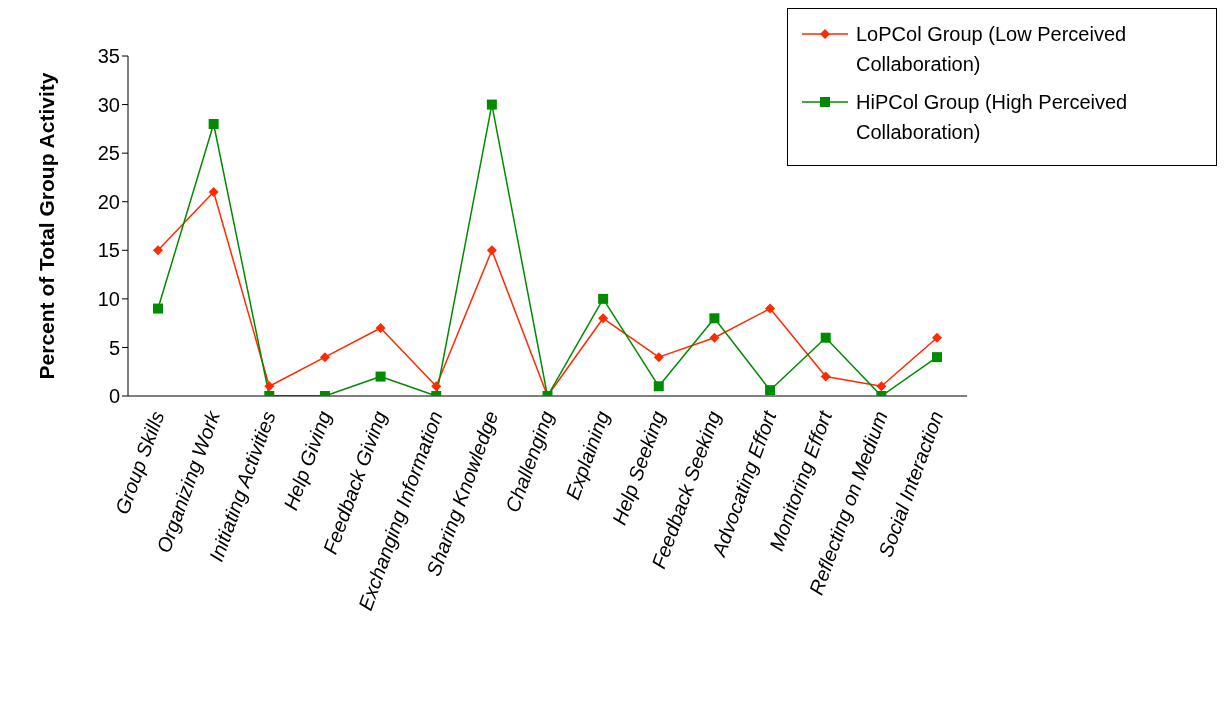  I want to click on legend-label: LoPCol Group (Low Perceived Collaboration), so click(992, 49).